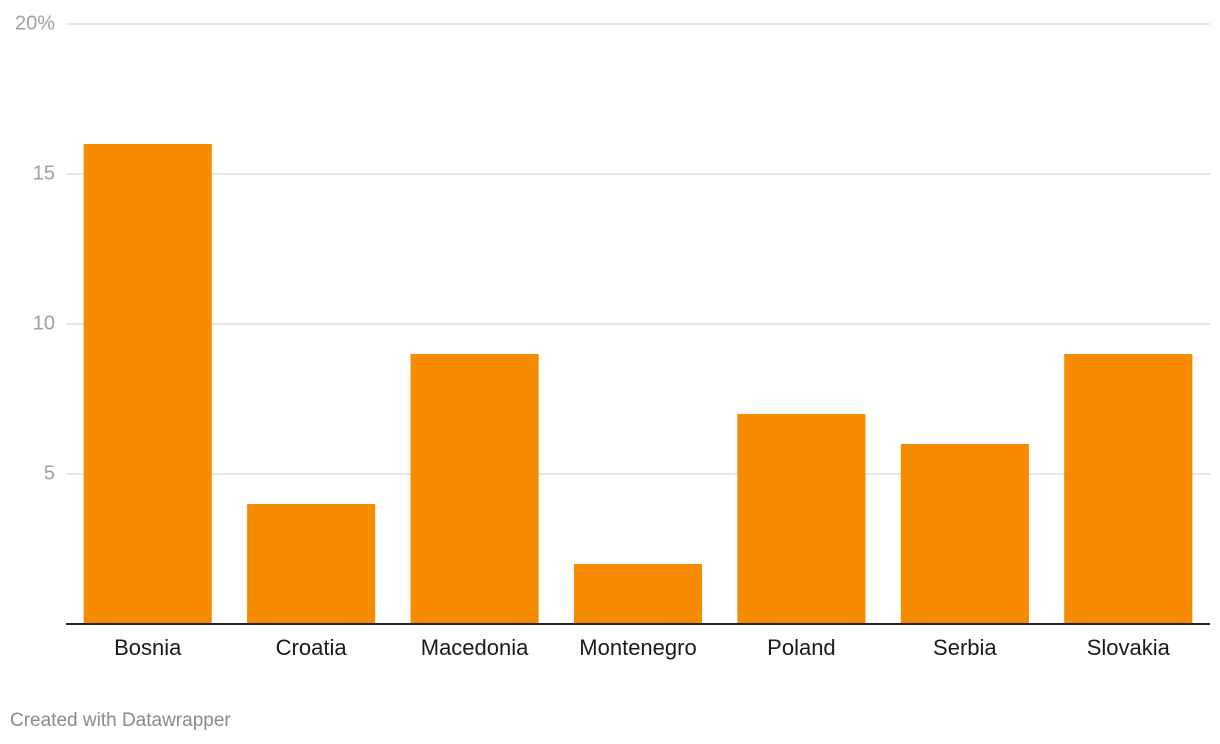 This screenshot has height=744, width=1220. I want to click on y-tick-label: 20%, so click(35, 23).